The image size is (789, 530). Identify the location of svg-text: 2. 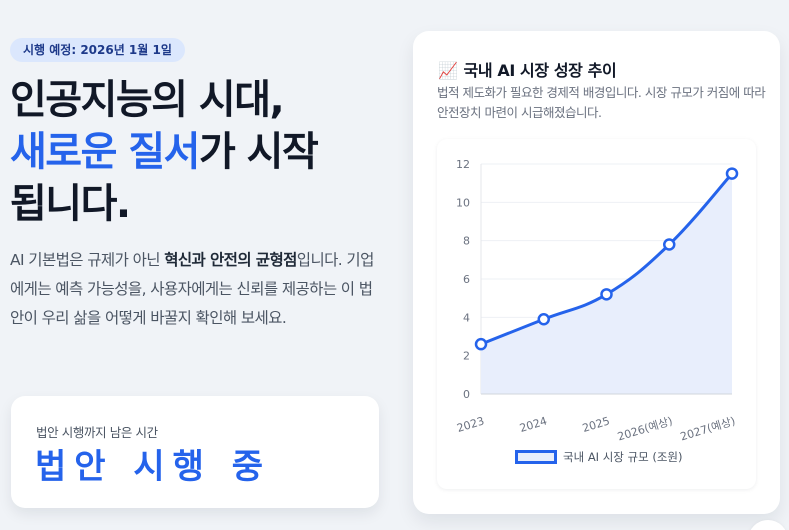
(466, 356).